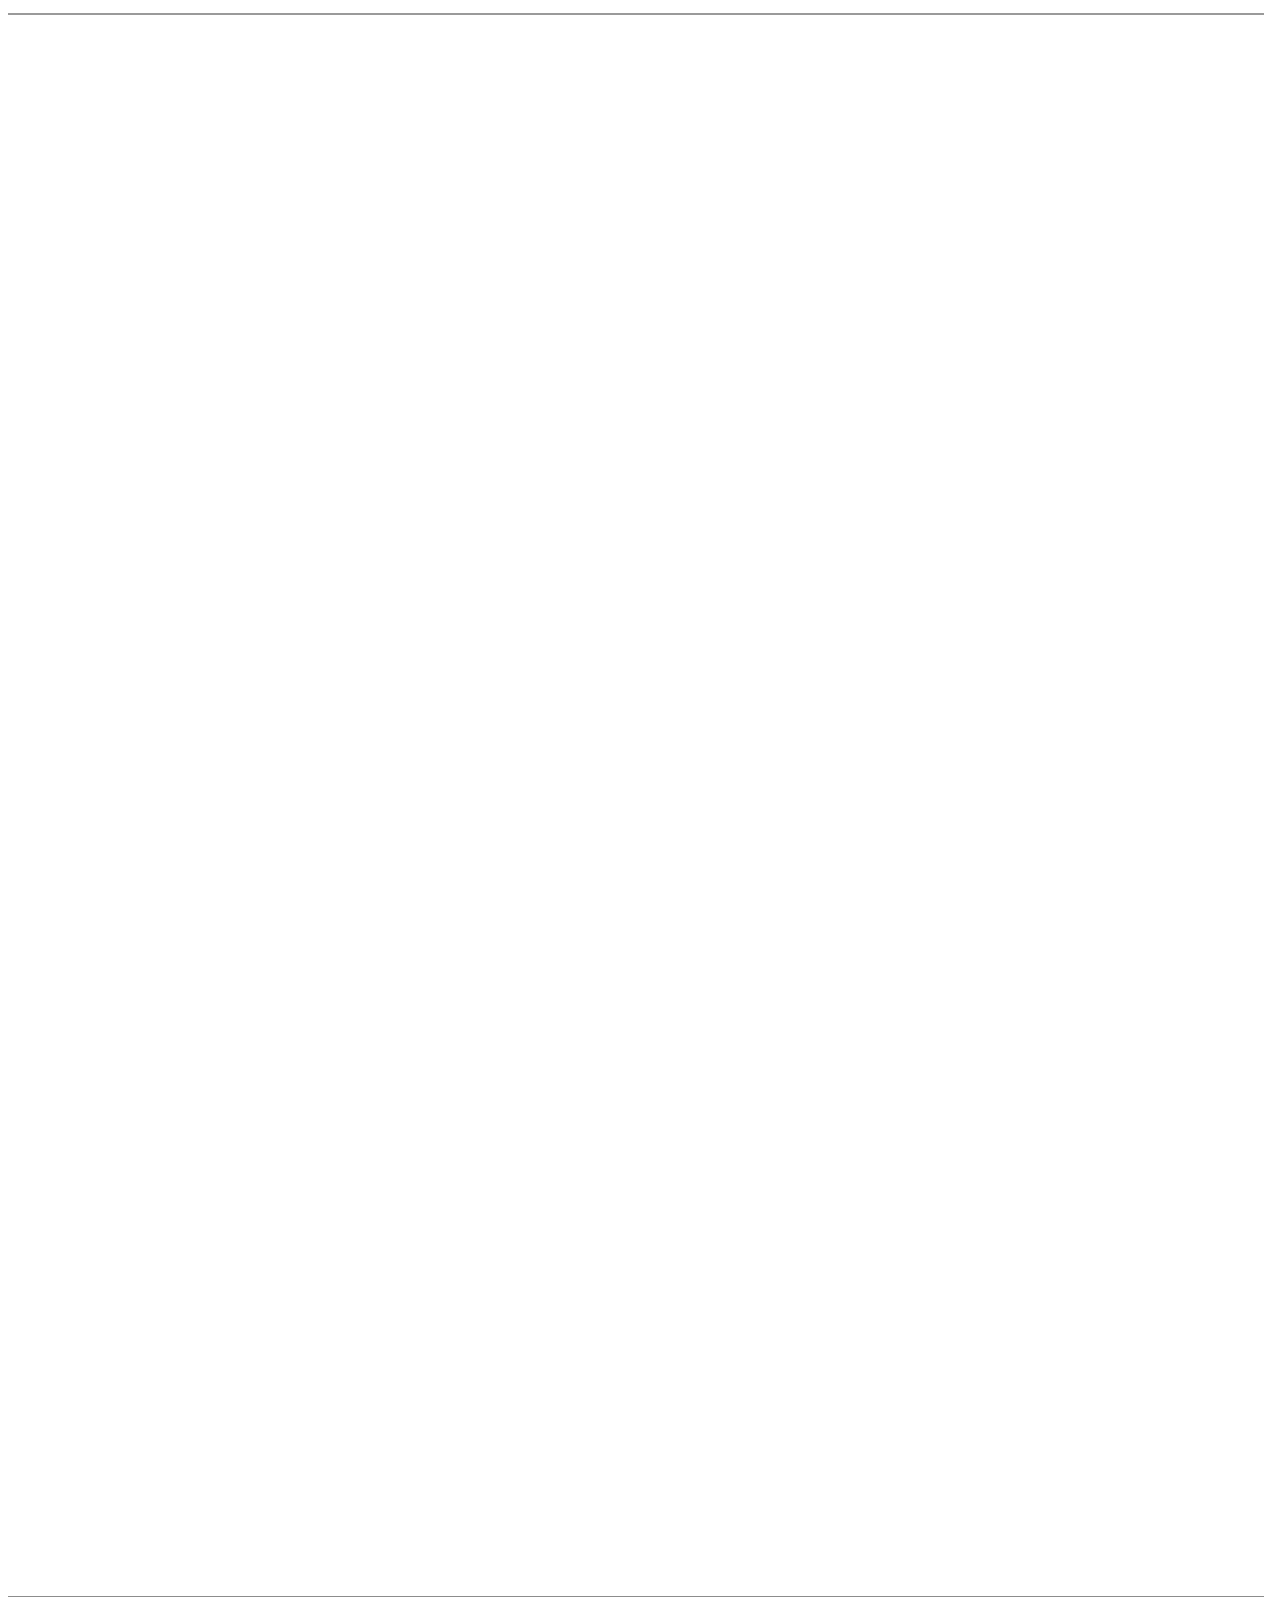 This screenshot has height=1614, width=1280. Describe the element at coordinates (638, 1489) in the screenshot. I see `footer-notes` at that location.